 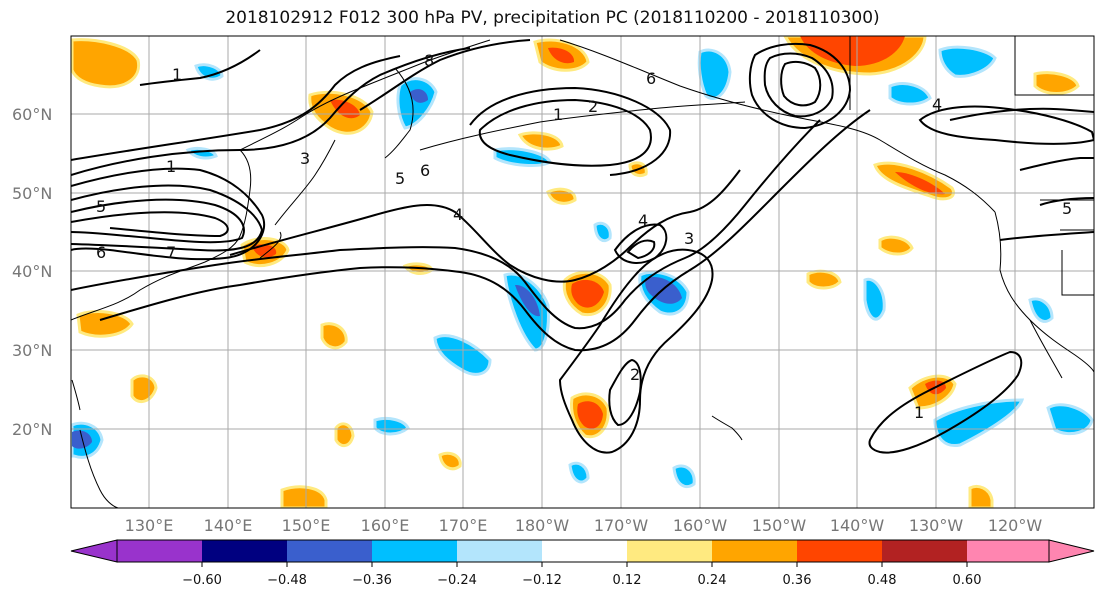 What do you see at coordinates (149, 525) in the screenshot?
I see `lon-label: 130°E` at bounding box center [149, 525].